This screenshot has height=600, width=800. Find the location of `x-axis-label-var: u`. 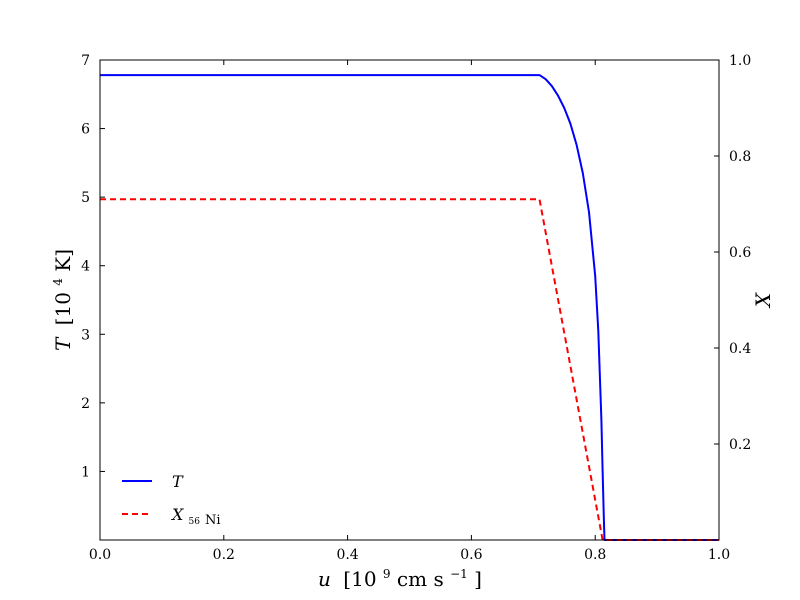

x-axis-label-var: u is located at coordinates (324, 579).